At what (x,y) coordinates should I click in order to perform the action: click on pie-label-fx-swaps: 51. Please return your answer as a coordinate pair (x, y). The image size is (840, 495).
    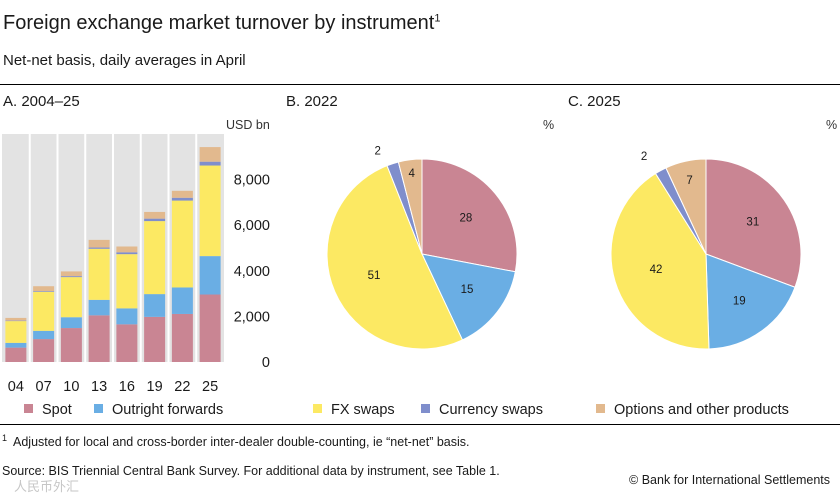
    Looking at the image, I should click on (374, 276).